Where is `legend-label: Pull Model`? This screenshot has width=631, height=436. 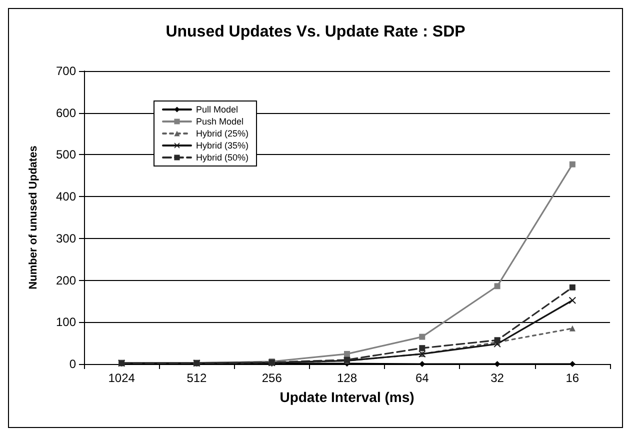
legend-label: Pull Model is located at coordinates (217, 109).